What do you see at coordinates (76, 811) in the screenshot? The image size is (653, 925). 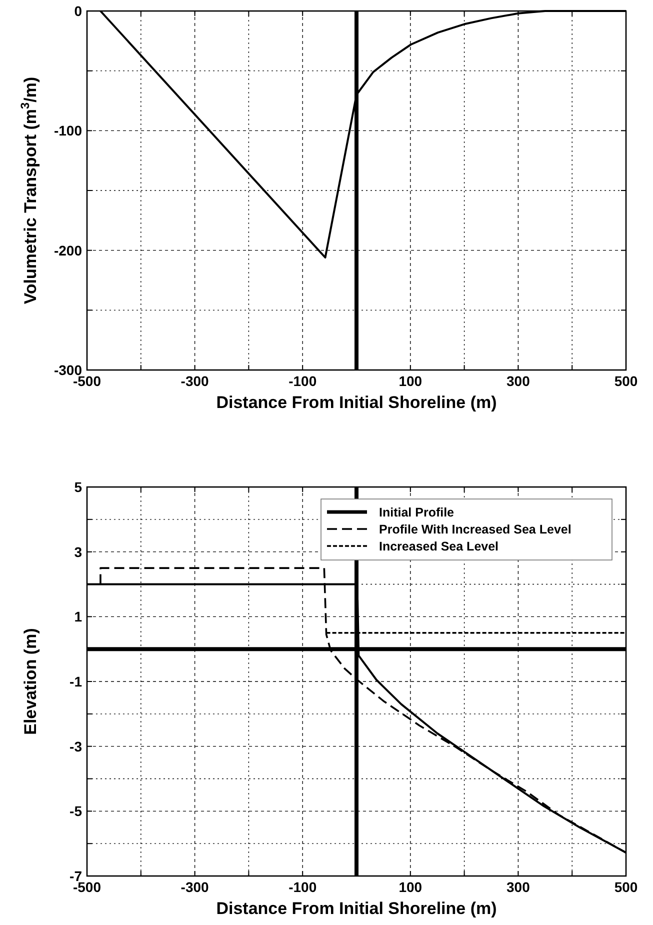 I see `y-tick-label: -5` at bounding box center [76, 811].